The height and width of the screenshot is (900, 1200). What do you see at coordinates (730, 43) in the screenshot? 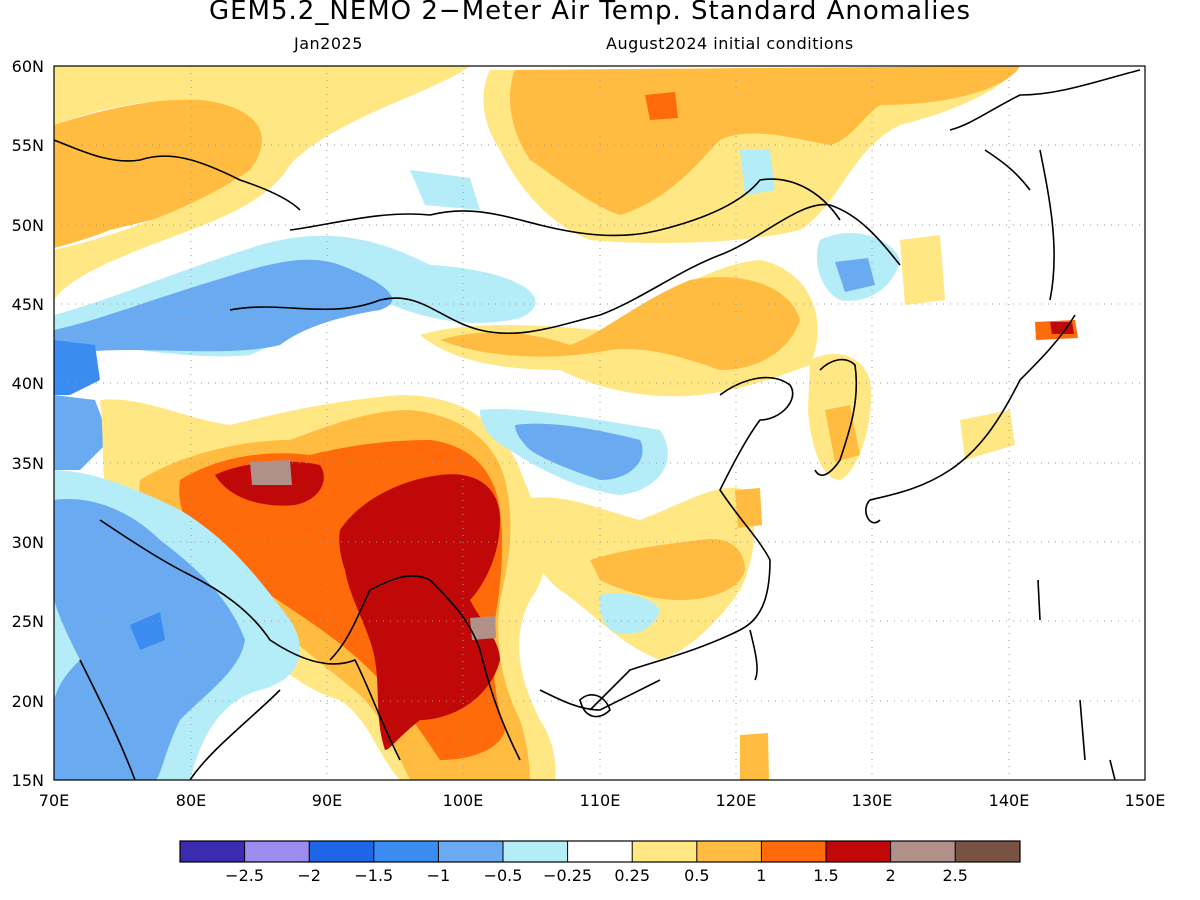
I see `init-conditions-label: August2024 initial conditions` at bounding box center [730, 43].